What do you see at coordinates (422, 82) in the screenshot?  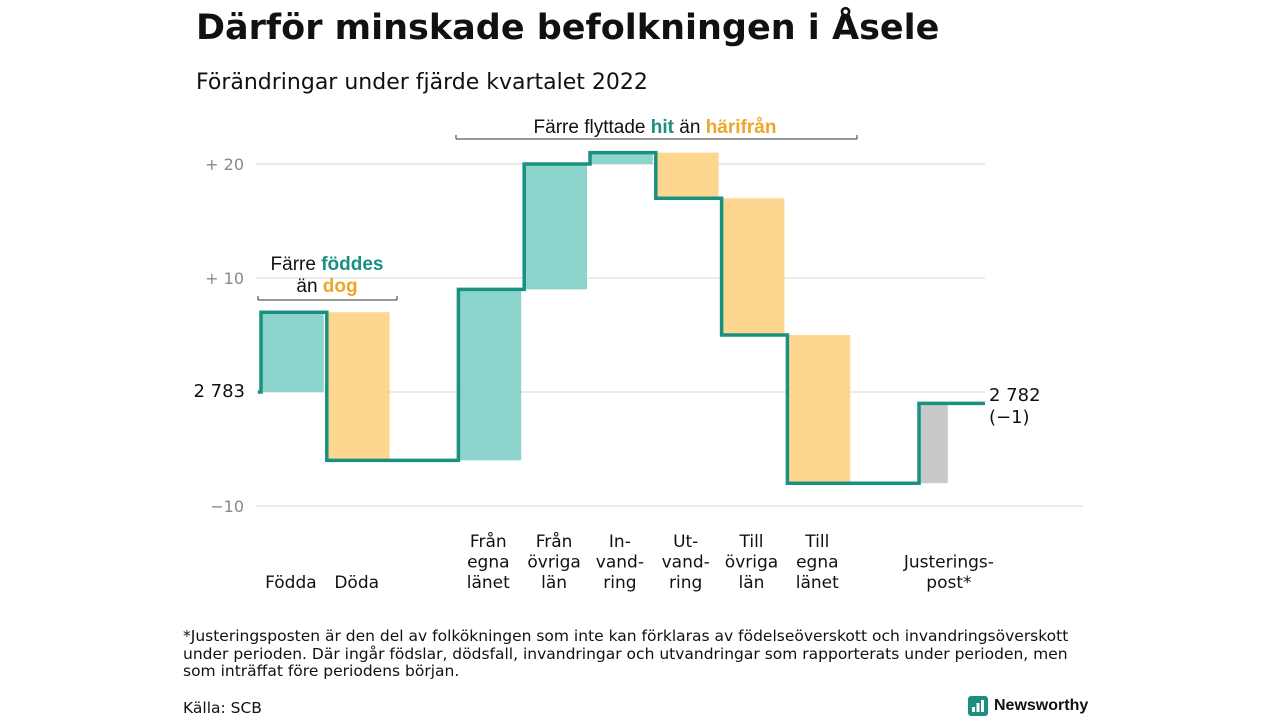 I see `chart-subtitle: Förändringar under fjärde kvartalet 2022` at bounding box center [422, 82].